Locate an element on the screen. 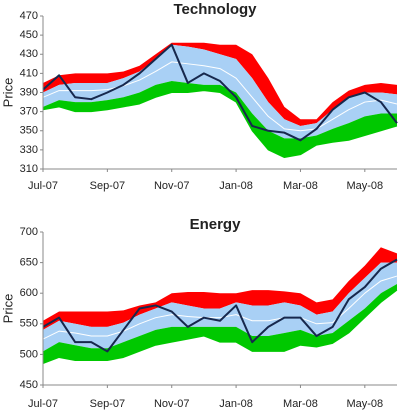 The height and width of the screenshot is (414, 400). chart-title: Technology is located at coordinates (215, 9).